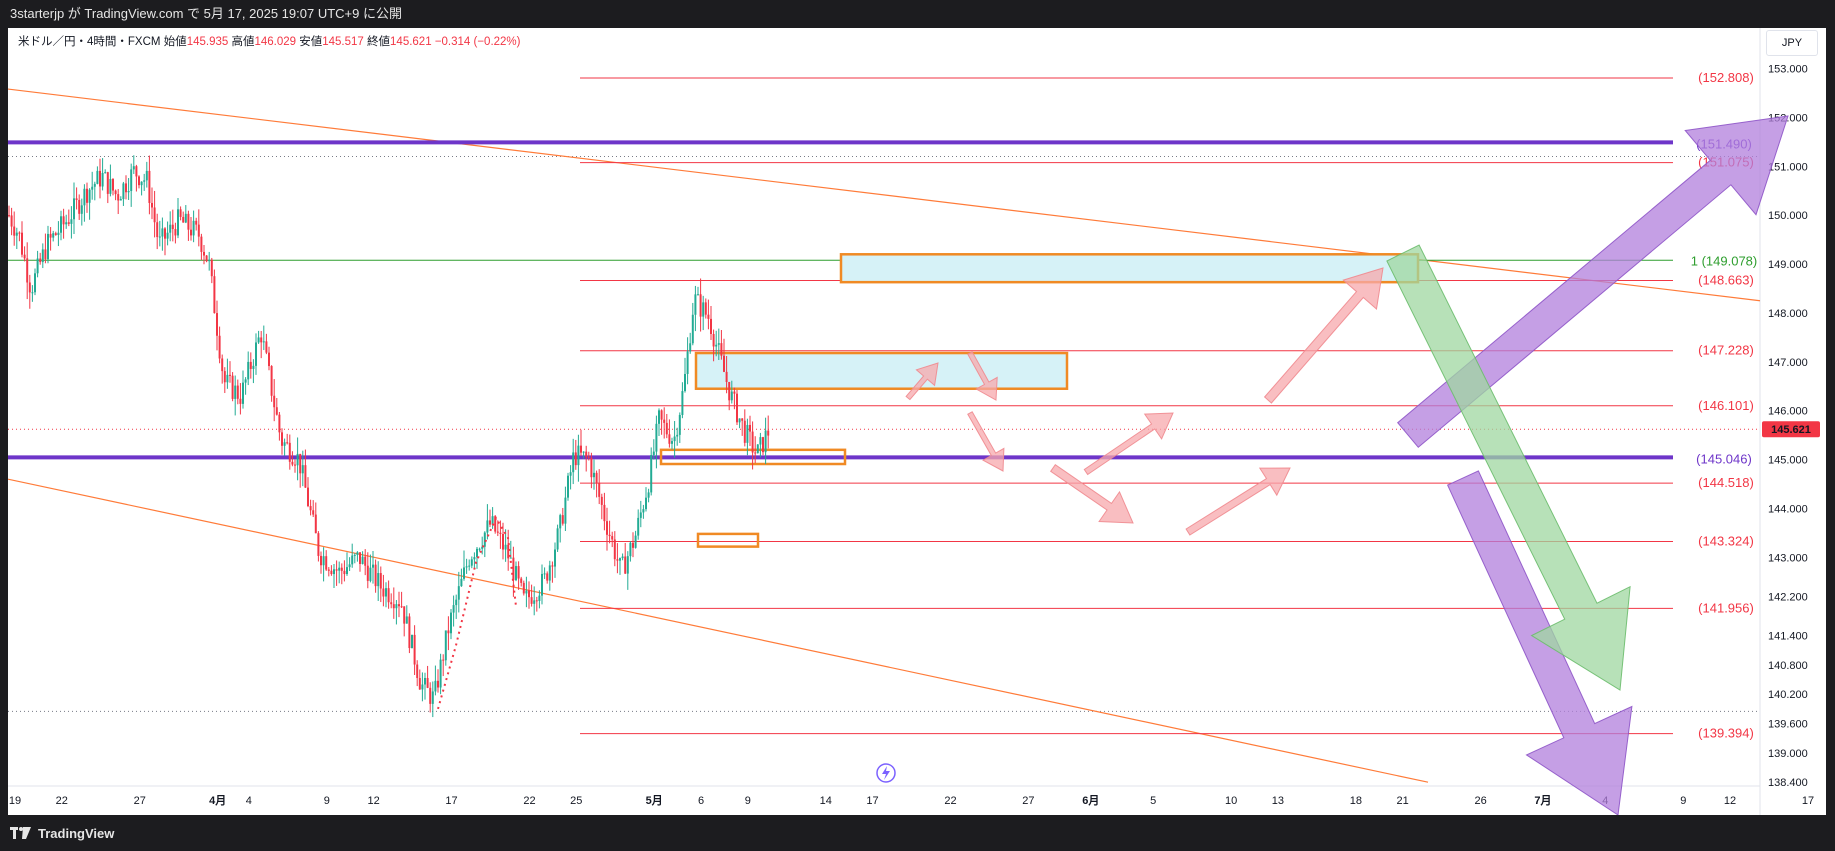  What do you see at coordinates (1508, 467) in the screenshot?
I see `green-projection-arrow-down` at bounding box center [1508, 467].